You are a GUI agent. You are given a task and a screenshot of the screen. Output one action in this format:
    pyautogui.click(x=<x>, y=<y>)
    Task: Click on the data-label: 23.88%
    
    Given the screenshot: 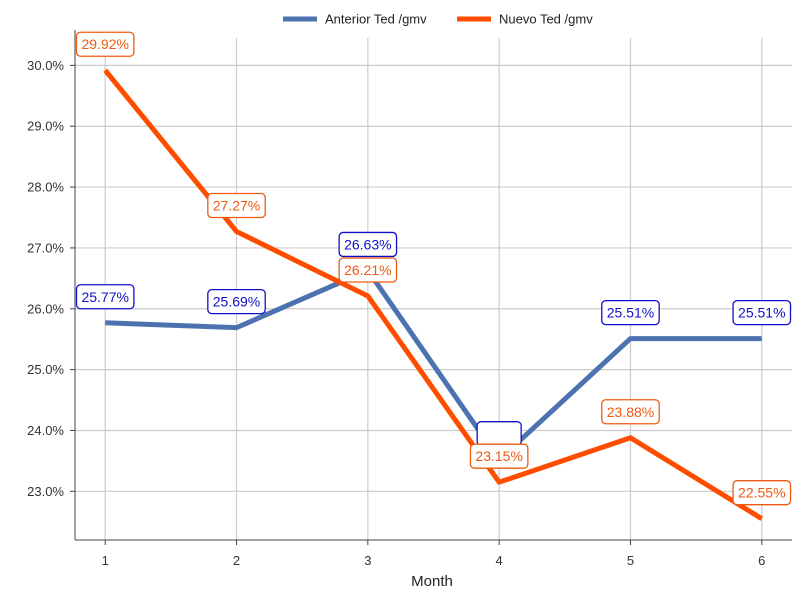 What is the action you would take?
    pyautogui.click(x=630, y=412)
    